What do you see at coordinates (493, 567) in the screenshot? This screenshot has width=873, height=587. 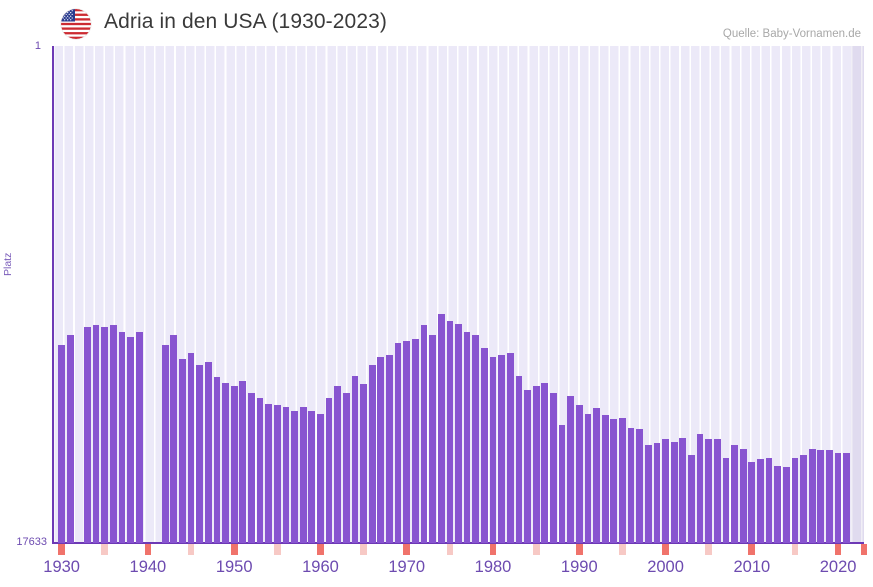 I see `x-tick-label: 1980` at bounding box center [493, 567].